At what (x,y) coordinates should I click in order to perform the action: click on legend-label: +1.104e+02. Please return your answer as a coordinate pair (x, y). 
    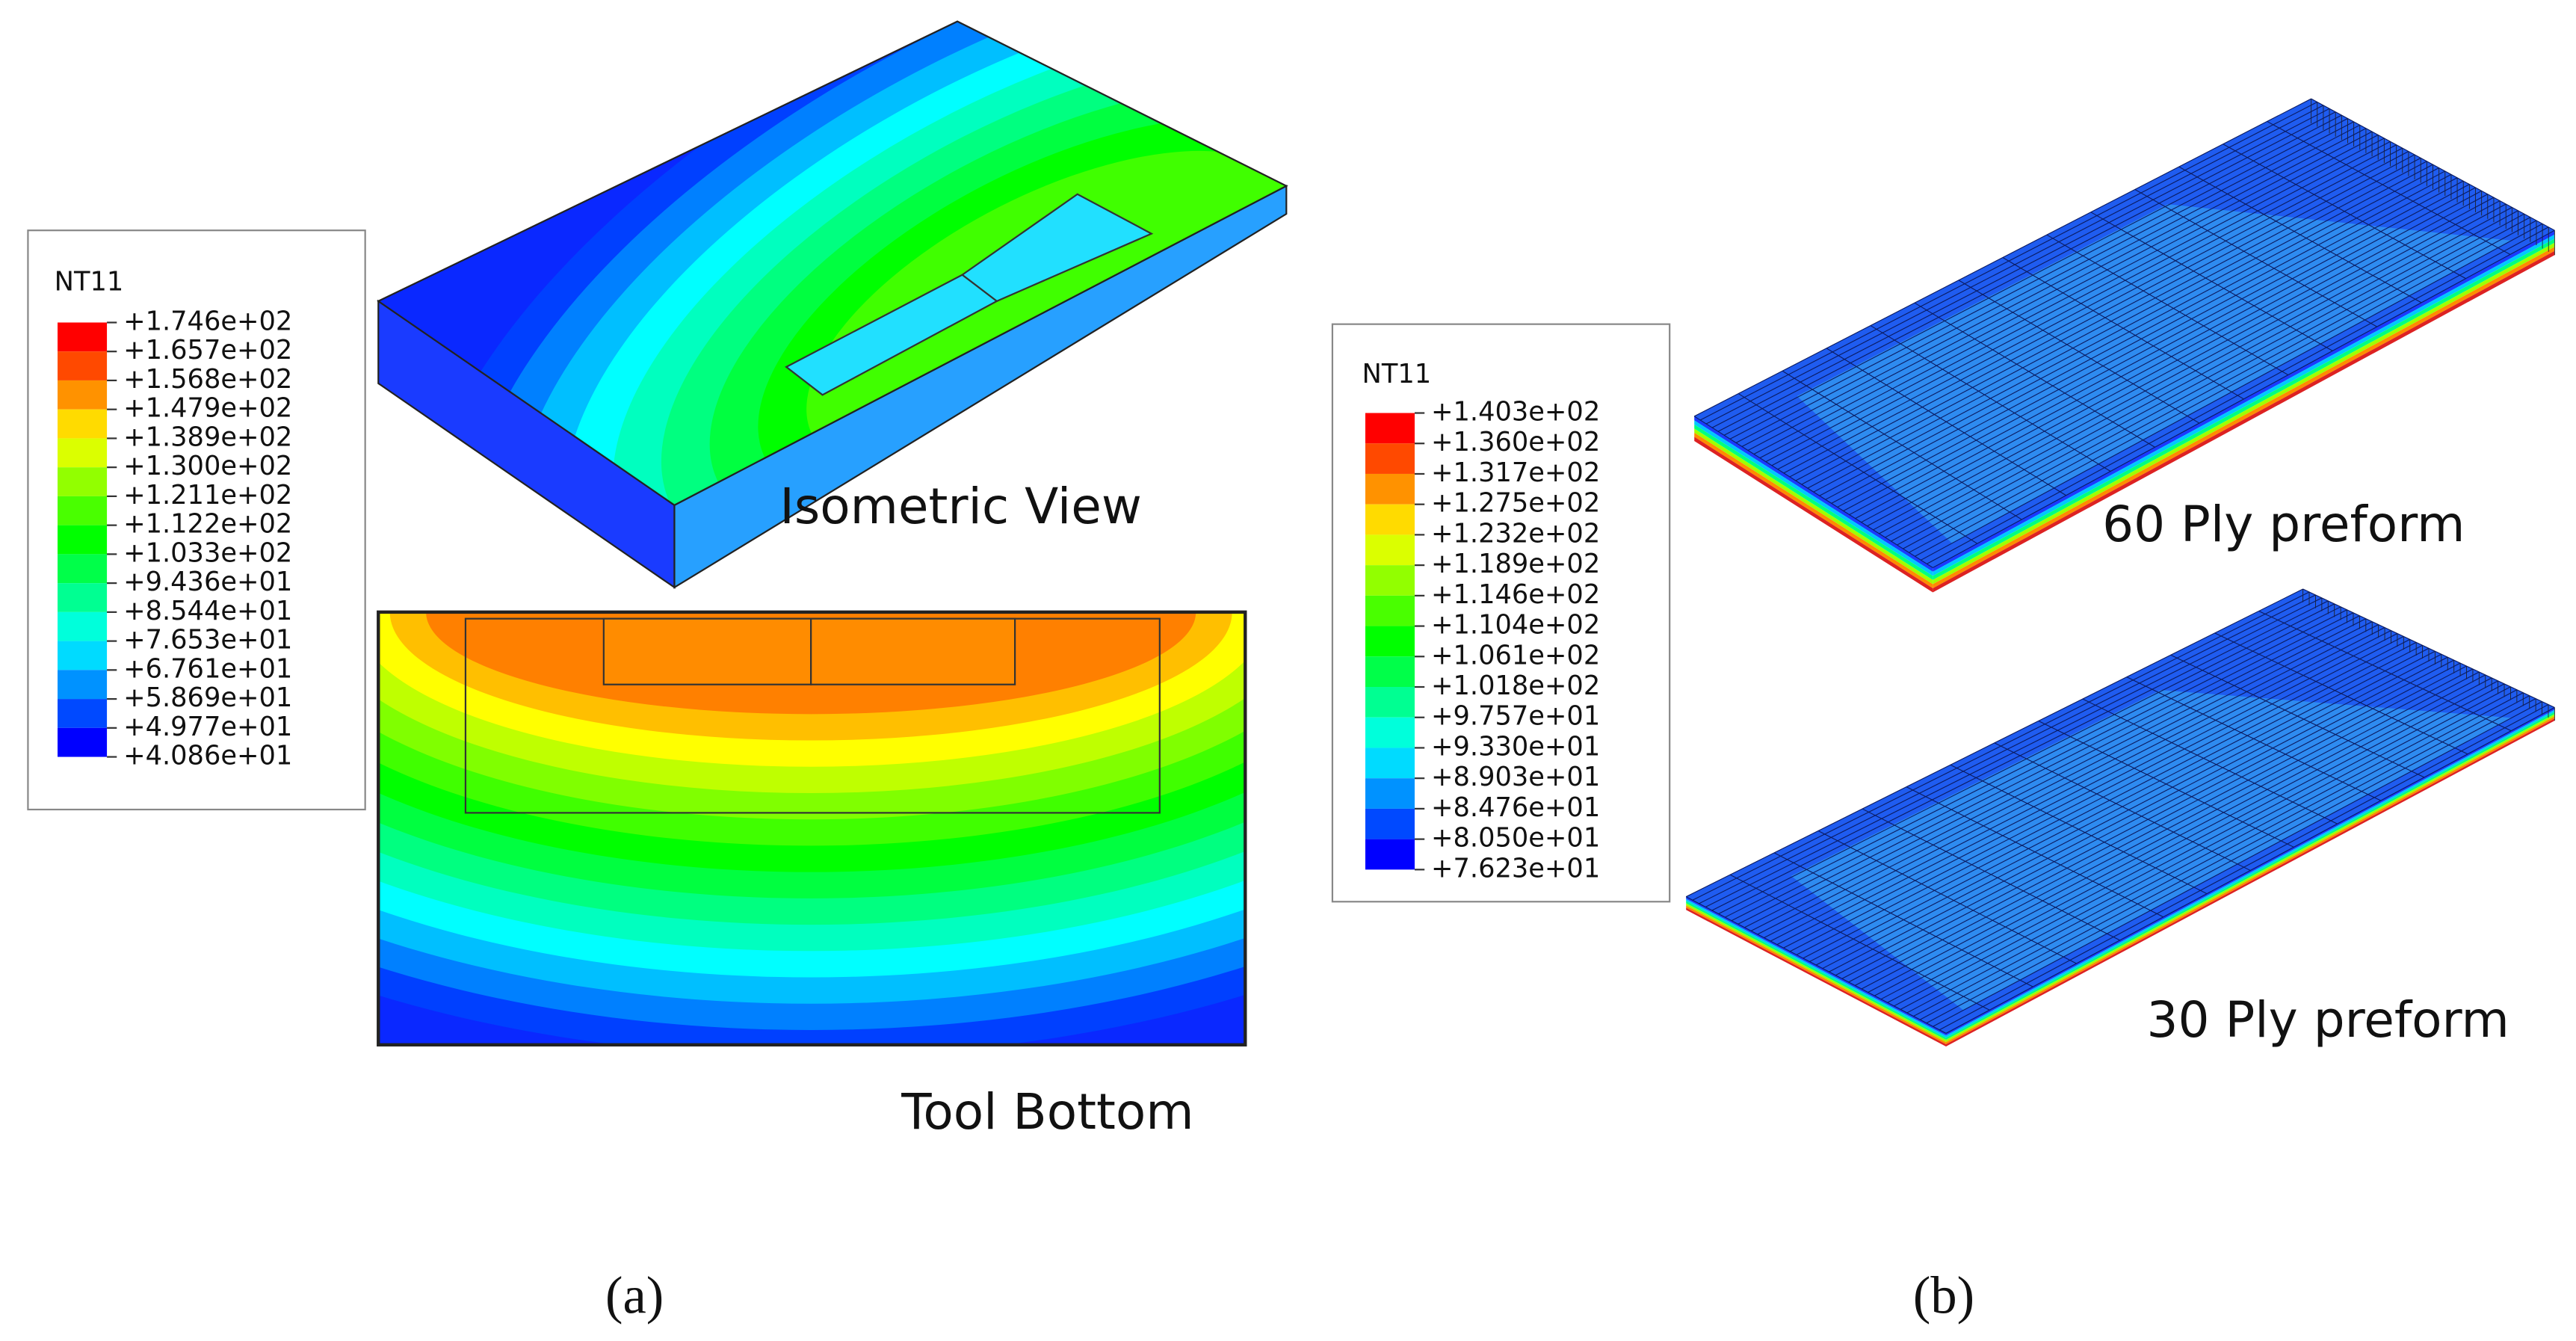
    Looking at the image, I should click on (1516, 625).